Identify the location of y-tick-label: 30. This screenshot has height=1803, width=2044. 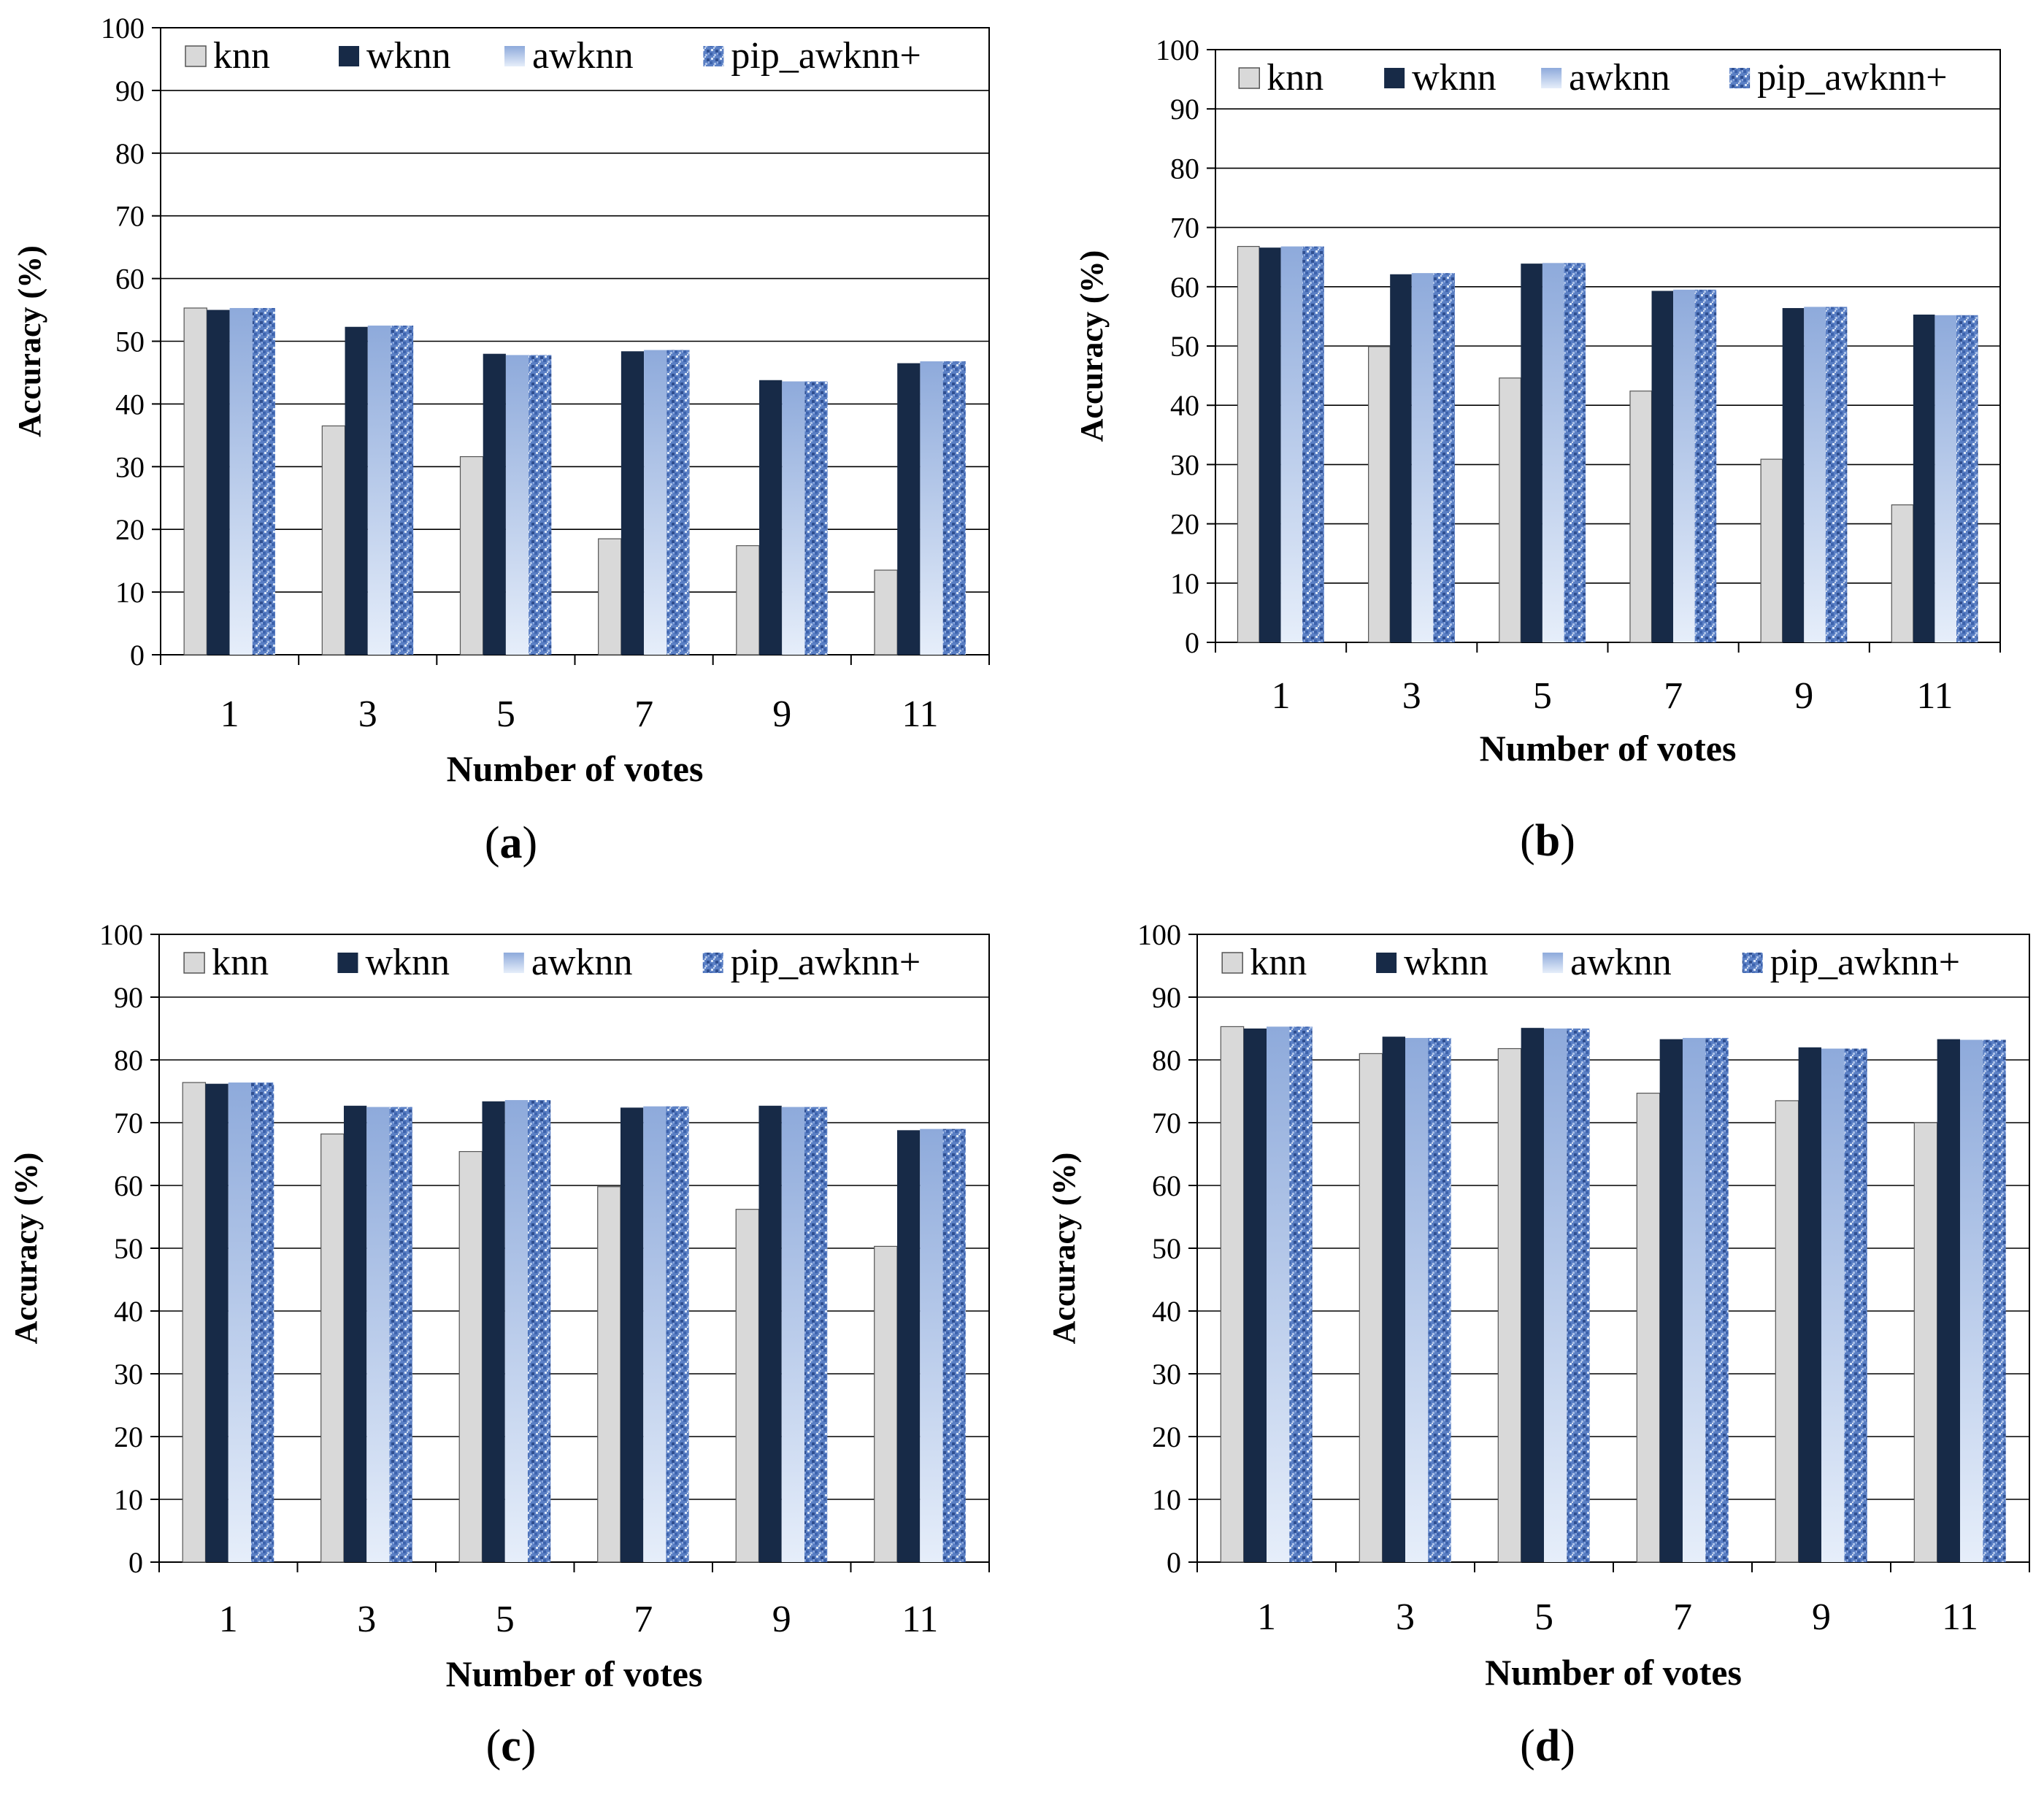
(1166, 1374).